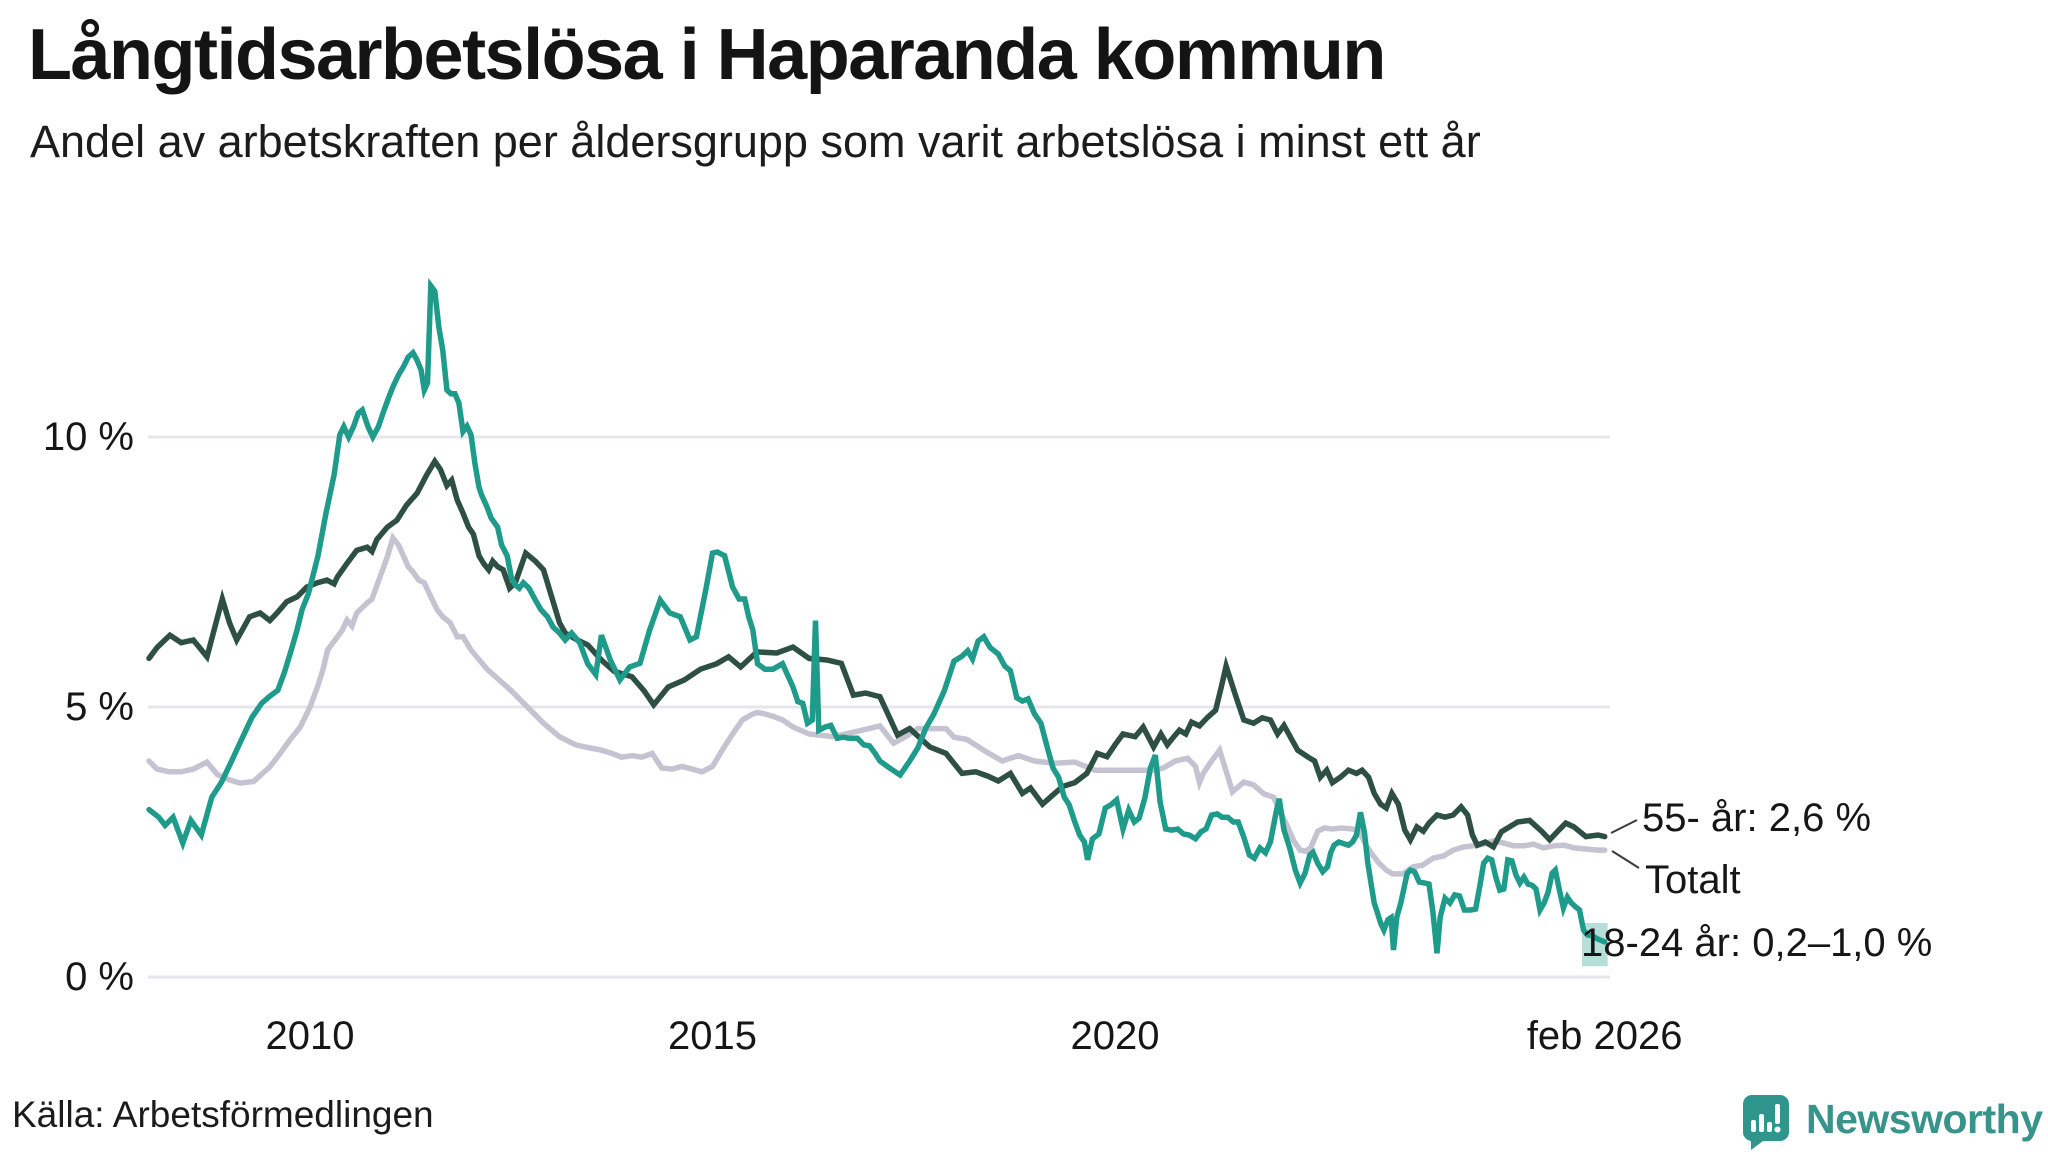 The height and width of the screenshot is (1152, 2048). Describe the element at coordinates (1115, 1036) in the screenshot. I see `x-axis-label-2020: 2020` at that location.